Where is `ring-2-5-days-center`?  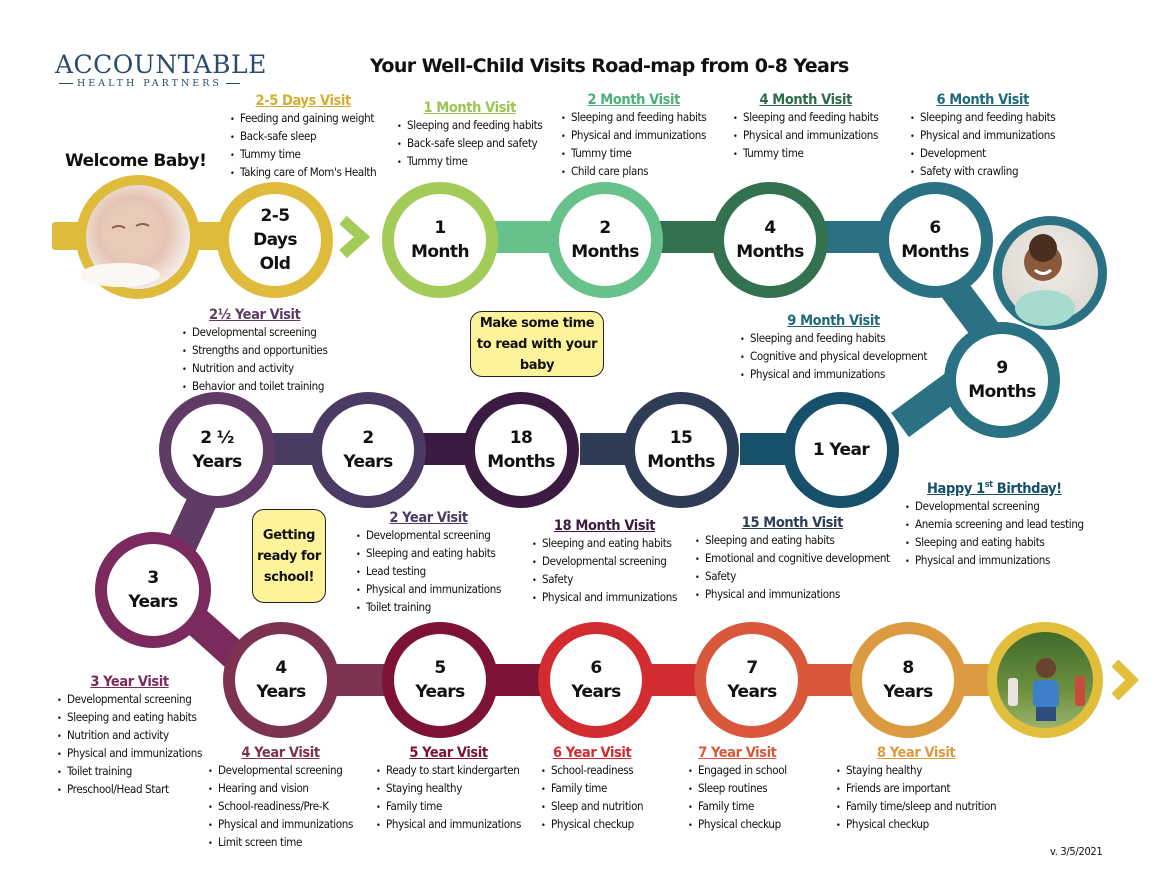
ring-2-5-days-center is located at coordinates (275, 240).